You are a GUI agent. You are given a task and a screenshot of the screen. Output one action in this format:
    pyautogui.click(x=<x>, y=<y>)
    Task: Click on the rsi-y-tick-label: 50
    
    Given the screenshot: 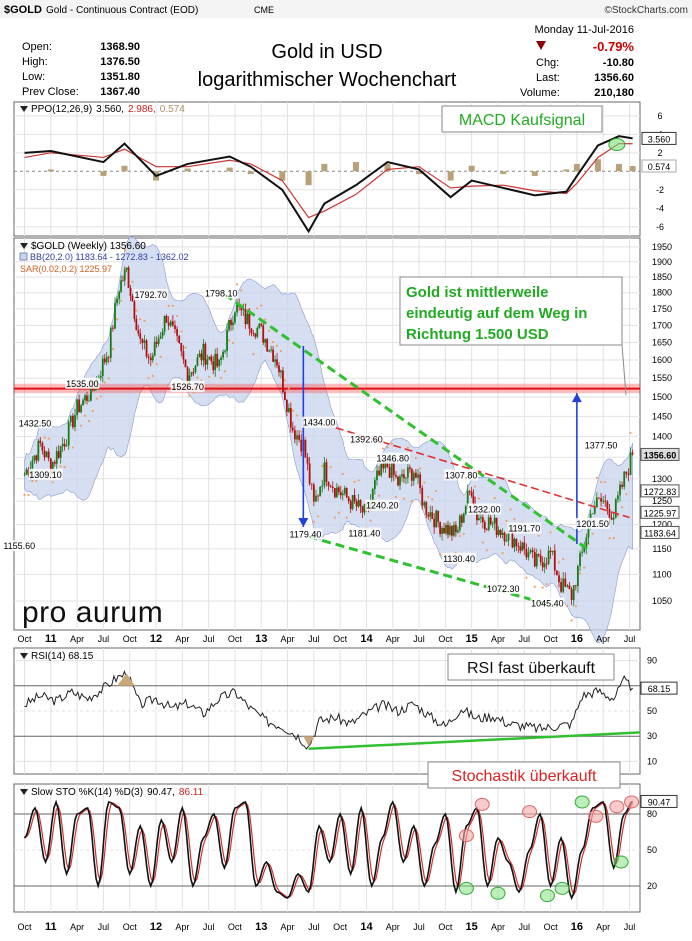 What is the action you would take?
    pyautogui.click(x=652, y=711)
    